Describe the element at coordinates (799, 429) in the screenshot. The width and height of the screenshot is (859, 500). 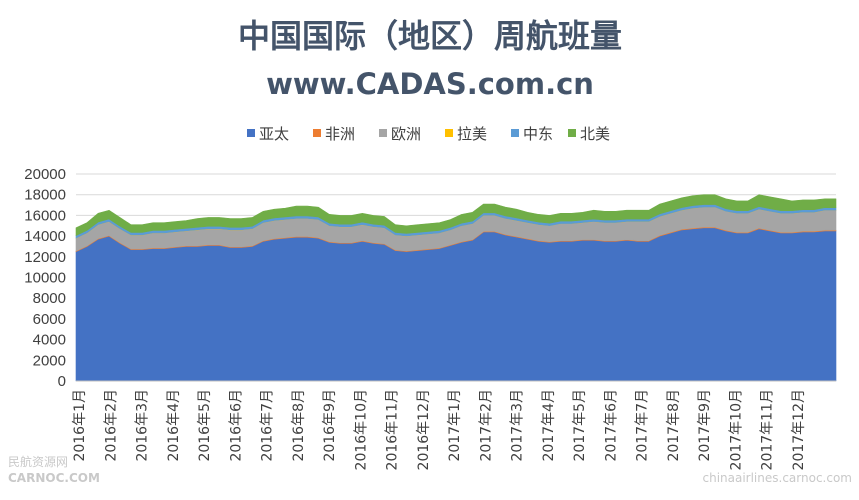
I see `x-tick-label: 2017年12月` at that location.